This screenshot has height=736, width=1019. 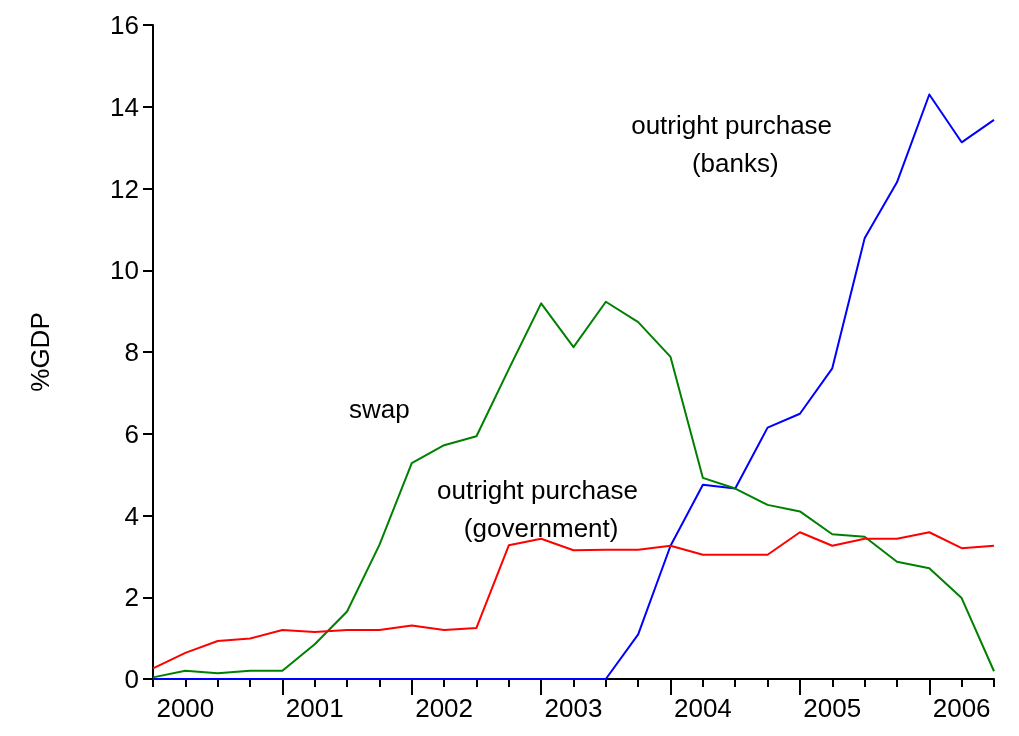 What do you see at coordinates (131, 597) in the screenshot?
I see `y-tick-label: 2` at bounding box center [131, 597].